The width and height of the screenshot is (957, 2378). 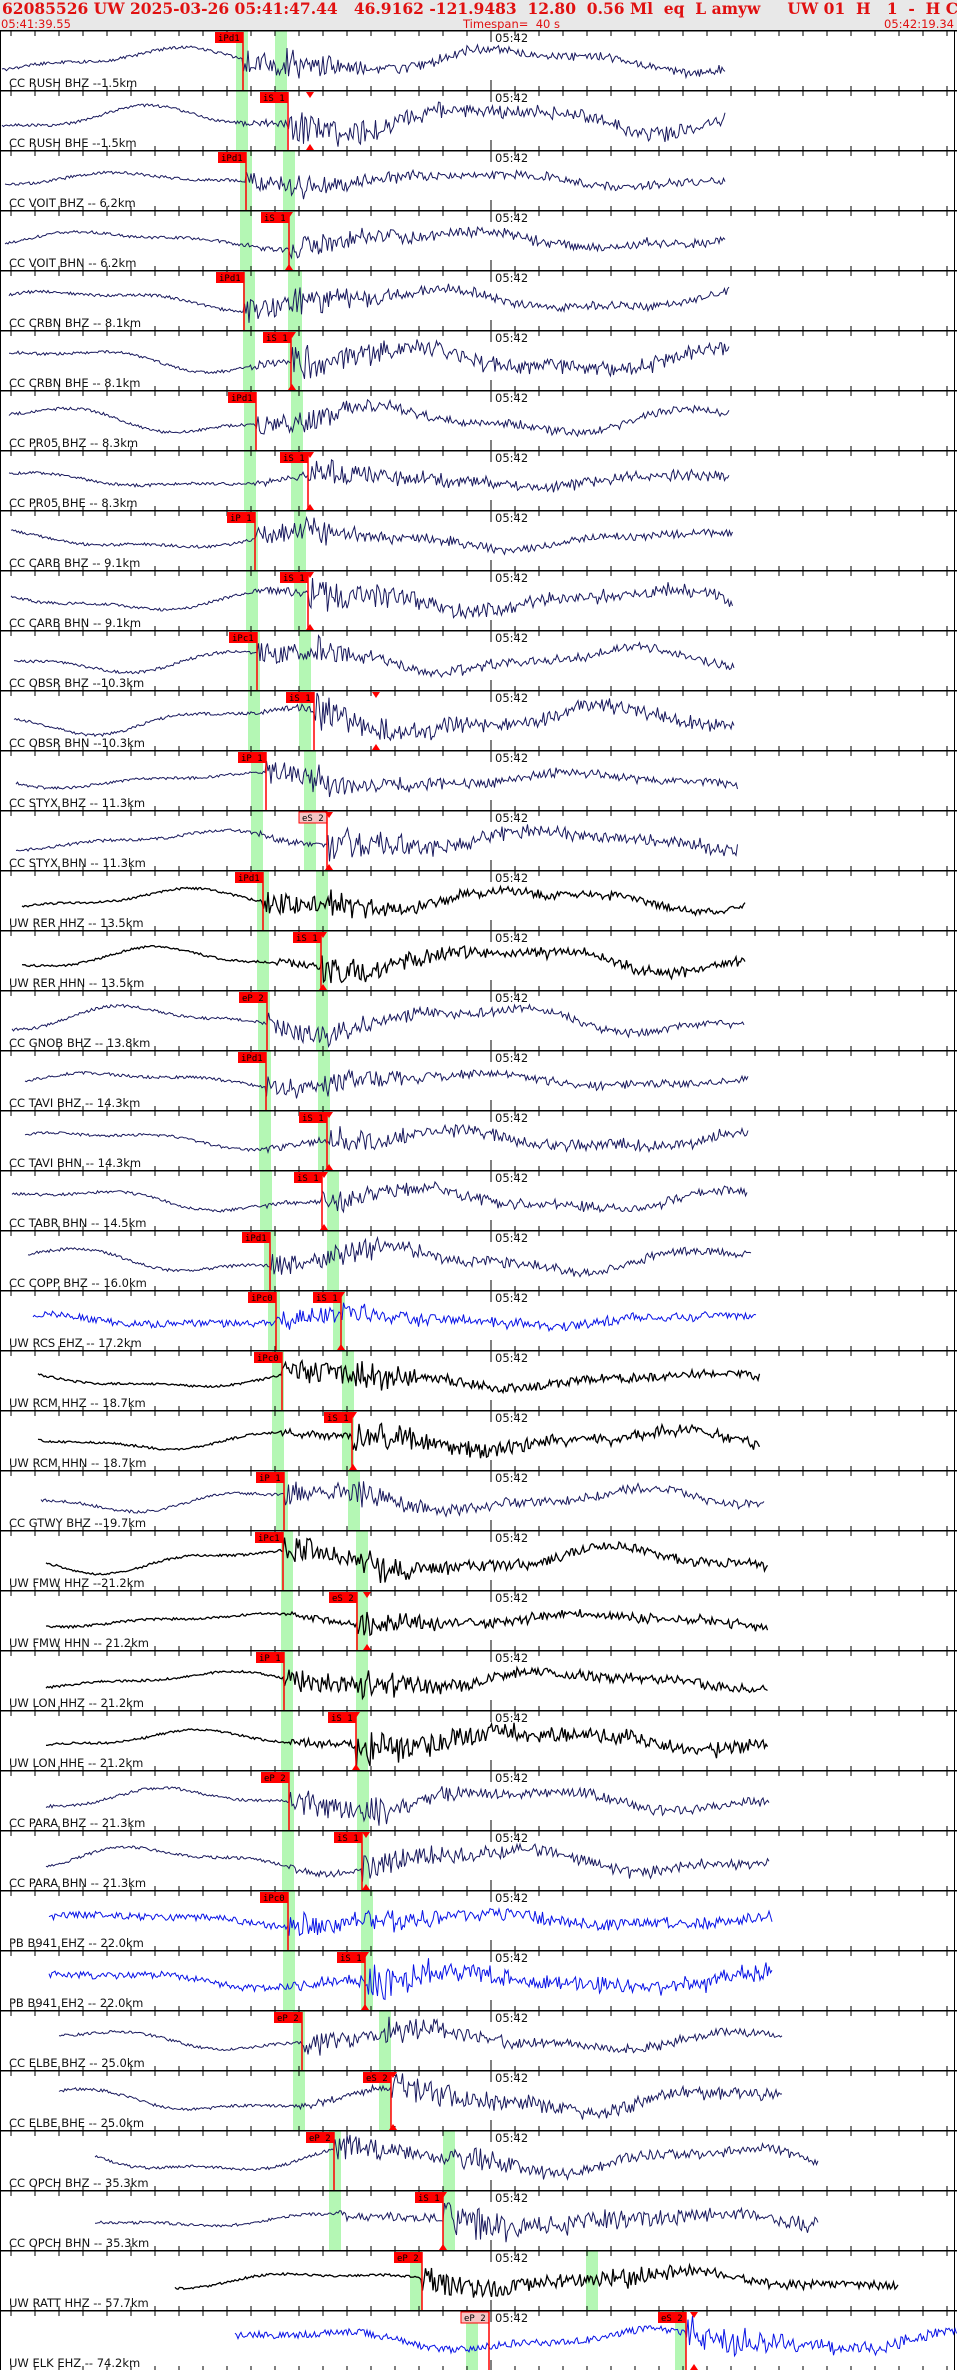 What do you see at coordinates (478, 1320) in the screenshot?
I see `trace-row: 05:42 UW RCS EHZ -- 17.2km iPc0 iS 1` at bounding box center [478, 1320].